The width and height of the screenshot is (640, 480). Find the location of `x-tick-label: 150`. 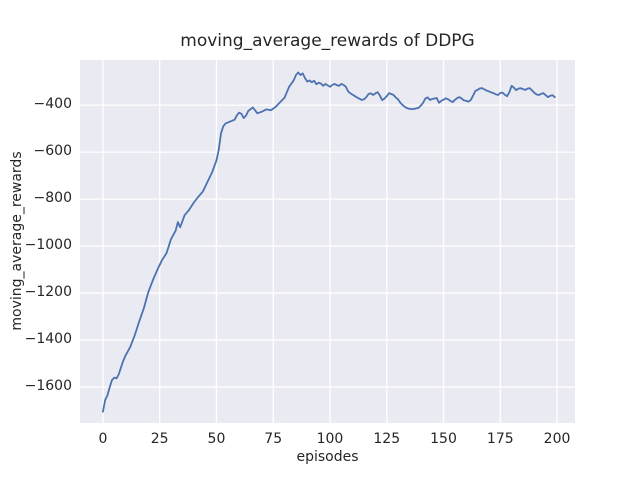

x-tick-label: 150 is located at coordinates (443, 439).